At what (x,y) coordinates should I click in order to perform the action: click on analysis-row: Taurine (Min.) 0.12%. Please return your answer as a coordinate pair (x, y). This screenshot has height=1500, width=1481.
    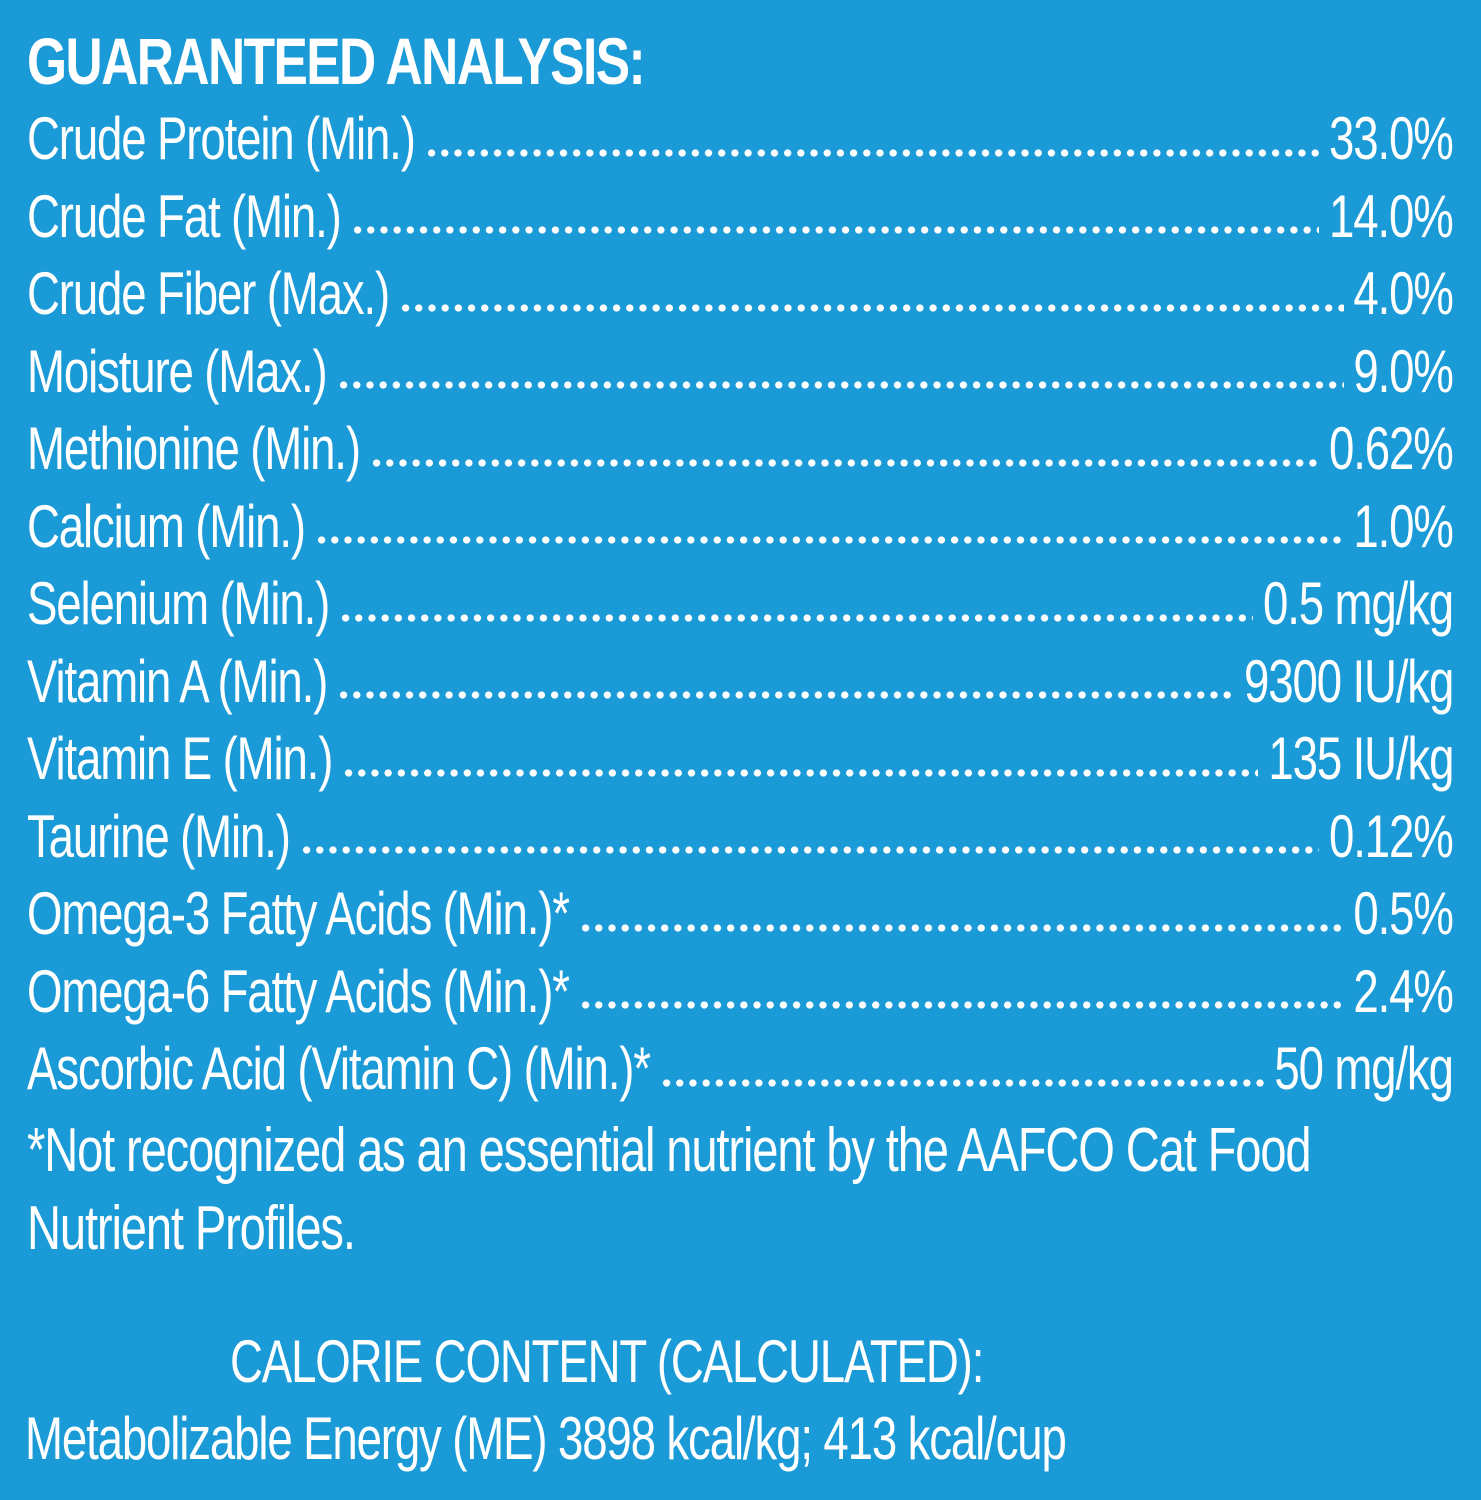
    Looking at the image, I should click on (740, 837).